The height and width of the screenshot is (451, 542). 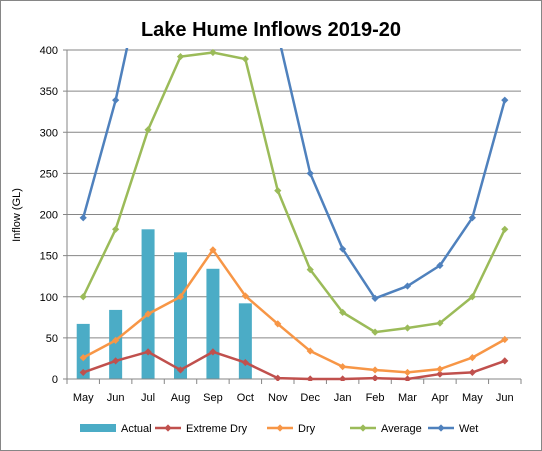 What do you see at coordinates (49, 298) in the screenshot?
I see `y-tick-label: 100` at bounding box center [49, 298].